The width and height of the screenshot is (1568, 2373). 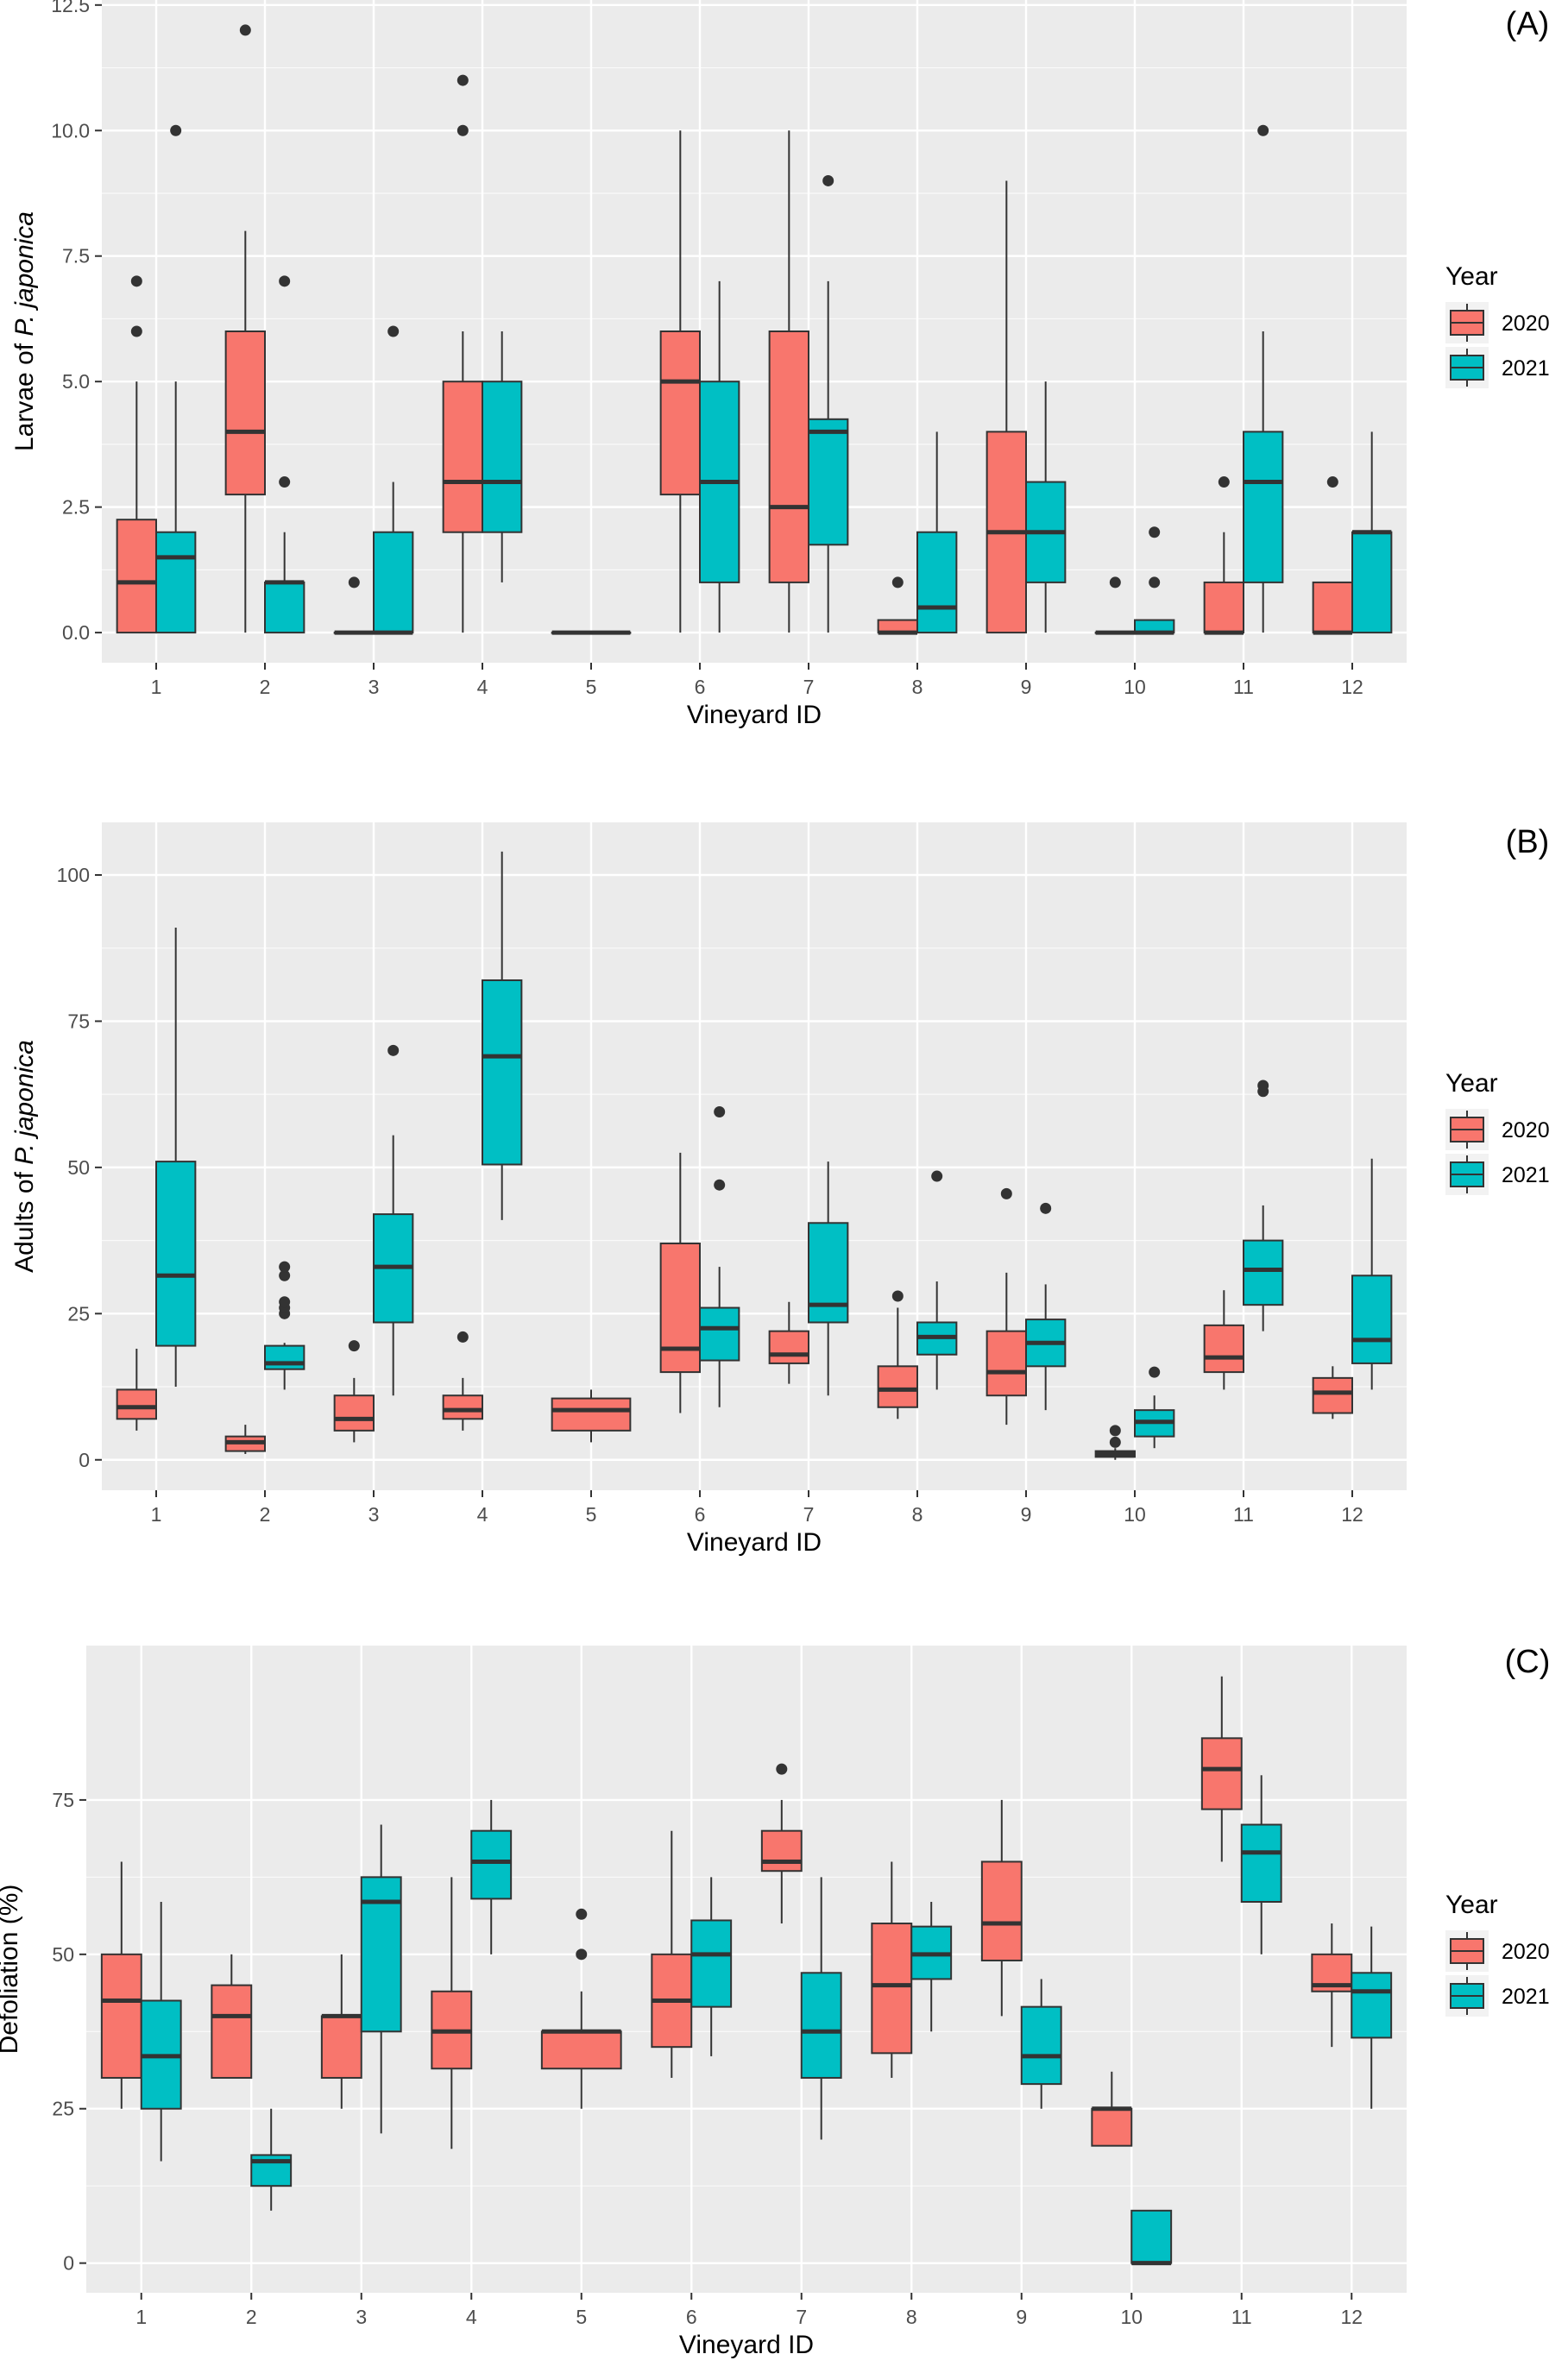 What do you see at coordinates (374, 687) in the screenshot?
I see `x-tick-label: 3` at bounding box center [374, 687].